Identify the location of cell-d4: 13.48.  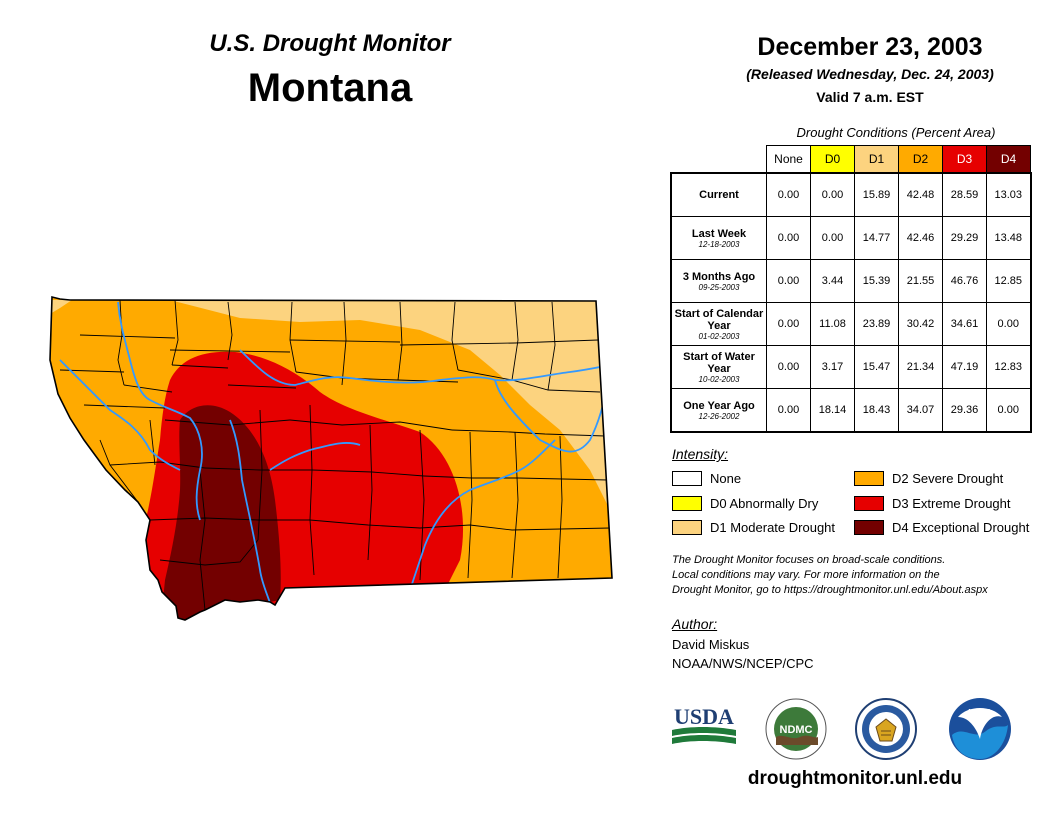
(1009, 238).